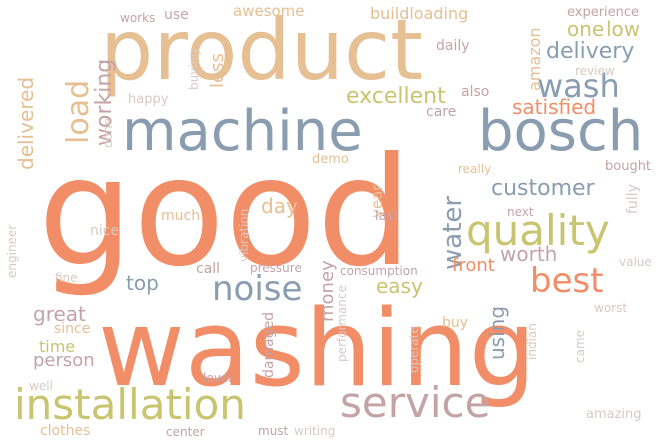 The image size is (669, 448). Describe the element at coordinates (595, 71) in the screenshot. I see `word: review` at that location.